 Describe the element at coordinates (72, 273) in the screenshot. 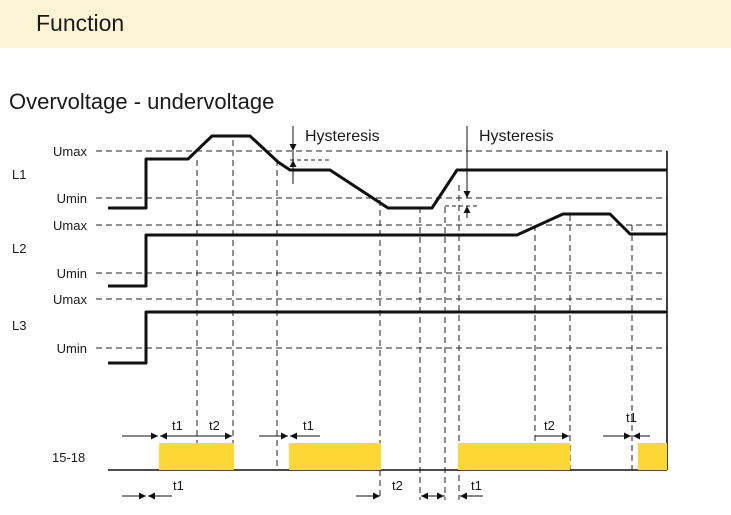

I see `l2-umin-label: Umin` at that location.